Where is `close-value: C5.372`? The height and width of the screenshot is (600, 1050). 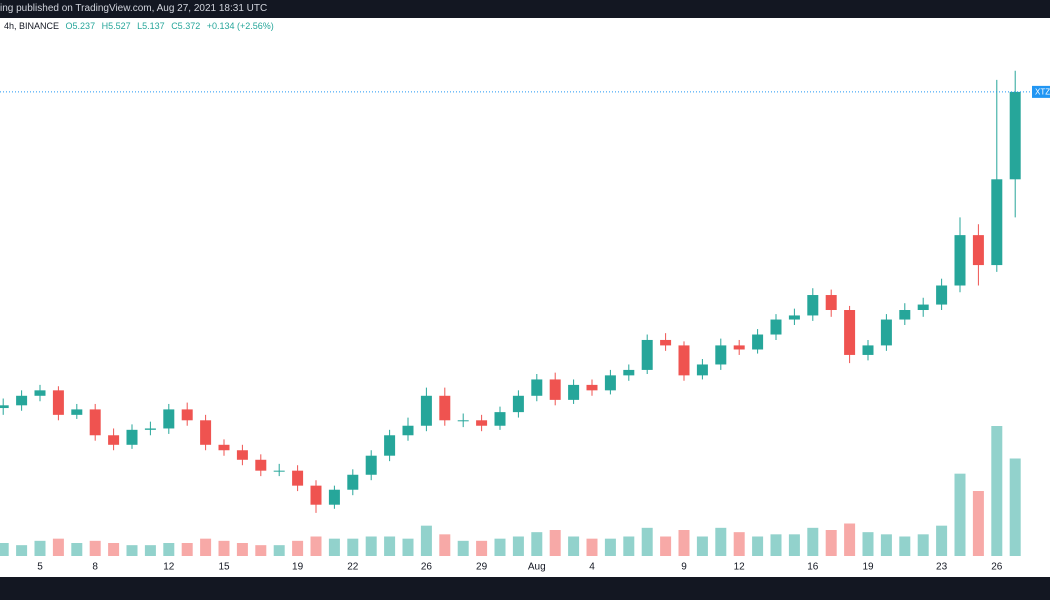 close-value: C5.372 is located at coordinates (186, 26).